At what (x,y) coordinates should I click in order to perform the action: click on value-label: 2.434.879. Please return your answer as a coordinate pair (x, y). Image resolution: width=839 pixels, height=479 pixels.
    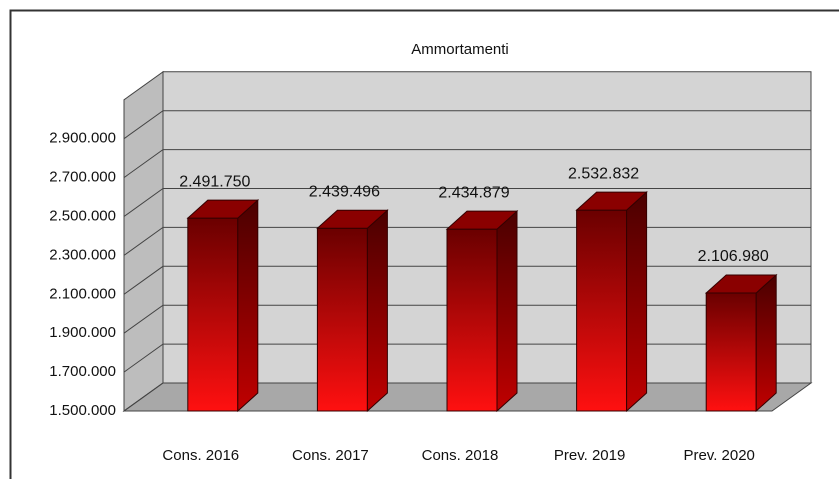
    Looking at the image, I should click on (473, 192).